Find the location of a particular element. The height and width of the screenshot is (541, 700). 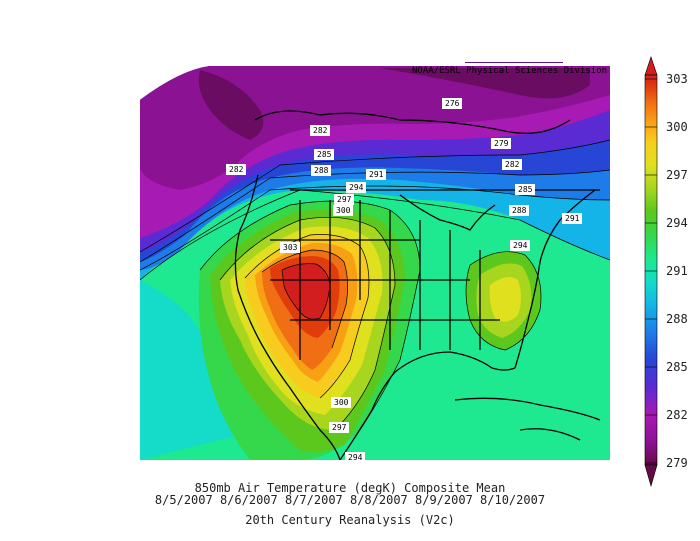

colorbar-tick-label: 303 is located at coordinates (677, 79).